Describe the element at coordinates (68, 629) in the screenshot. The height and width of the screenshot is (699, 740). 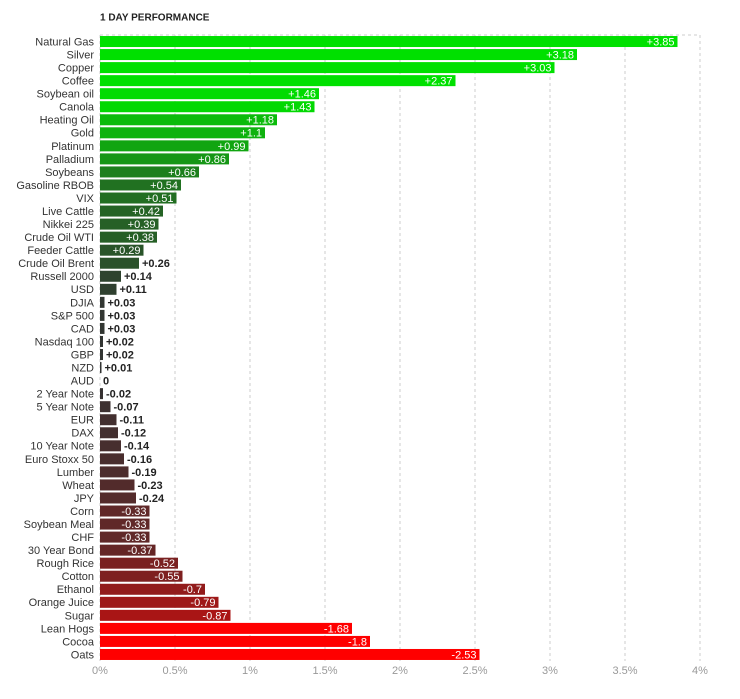
I see `category-label: Lean Hogs` at that location.